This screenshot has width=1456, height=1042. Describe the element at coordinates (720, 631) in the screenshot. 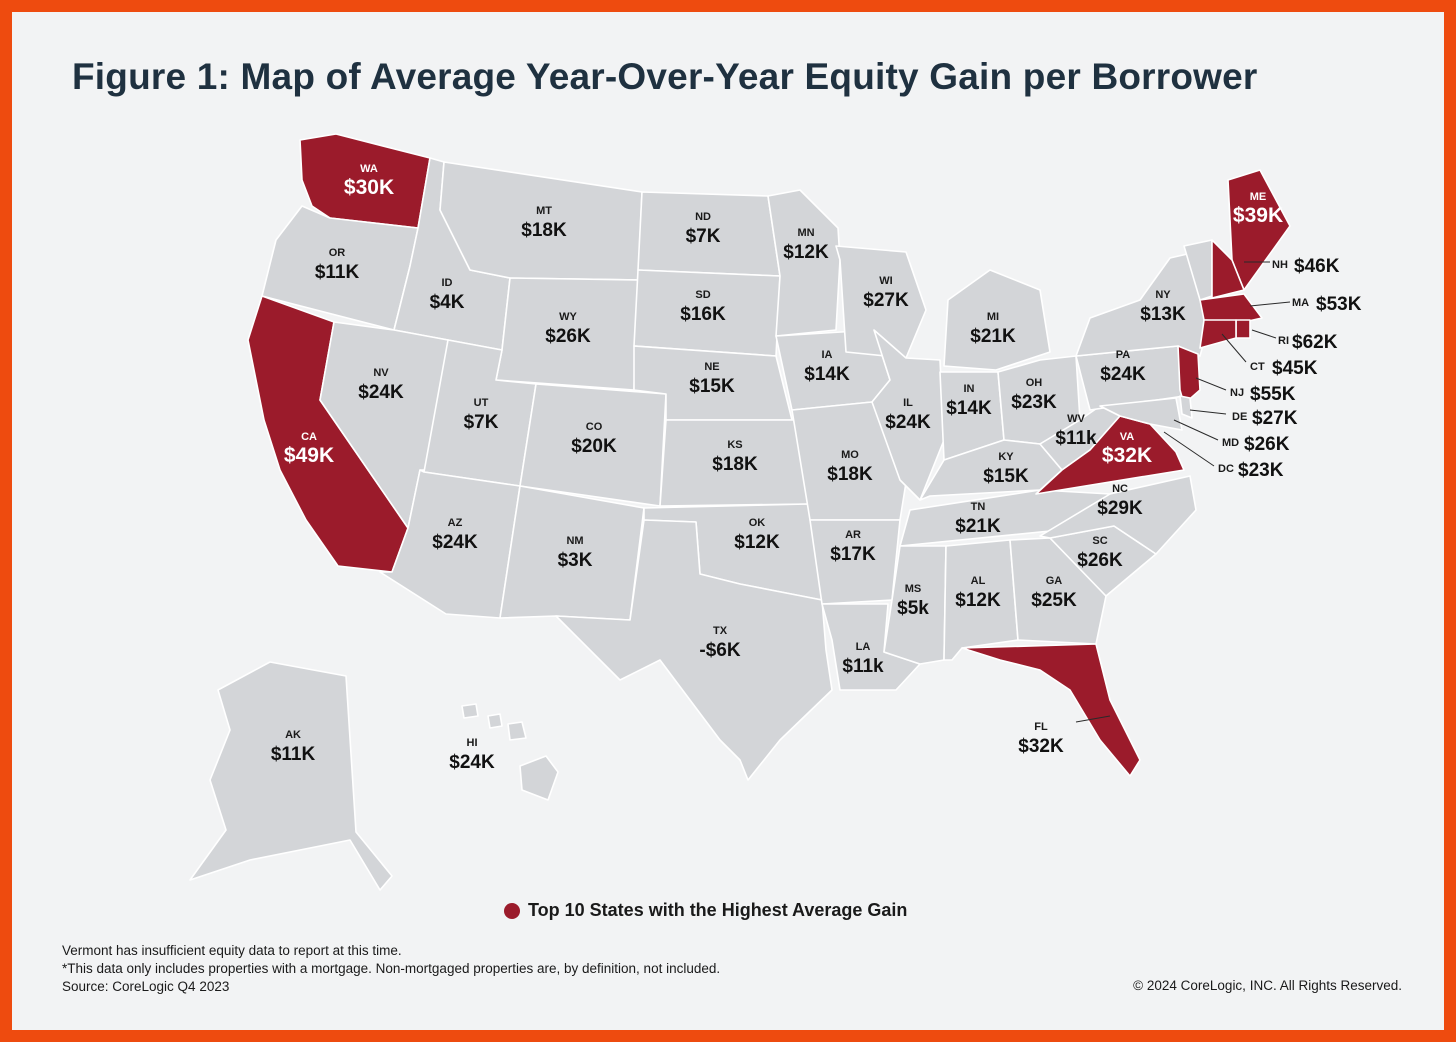

I see `state-abbr: TX` at that location.